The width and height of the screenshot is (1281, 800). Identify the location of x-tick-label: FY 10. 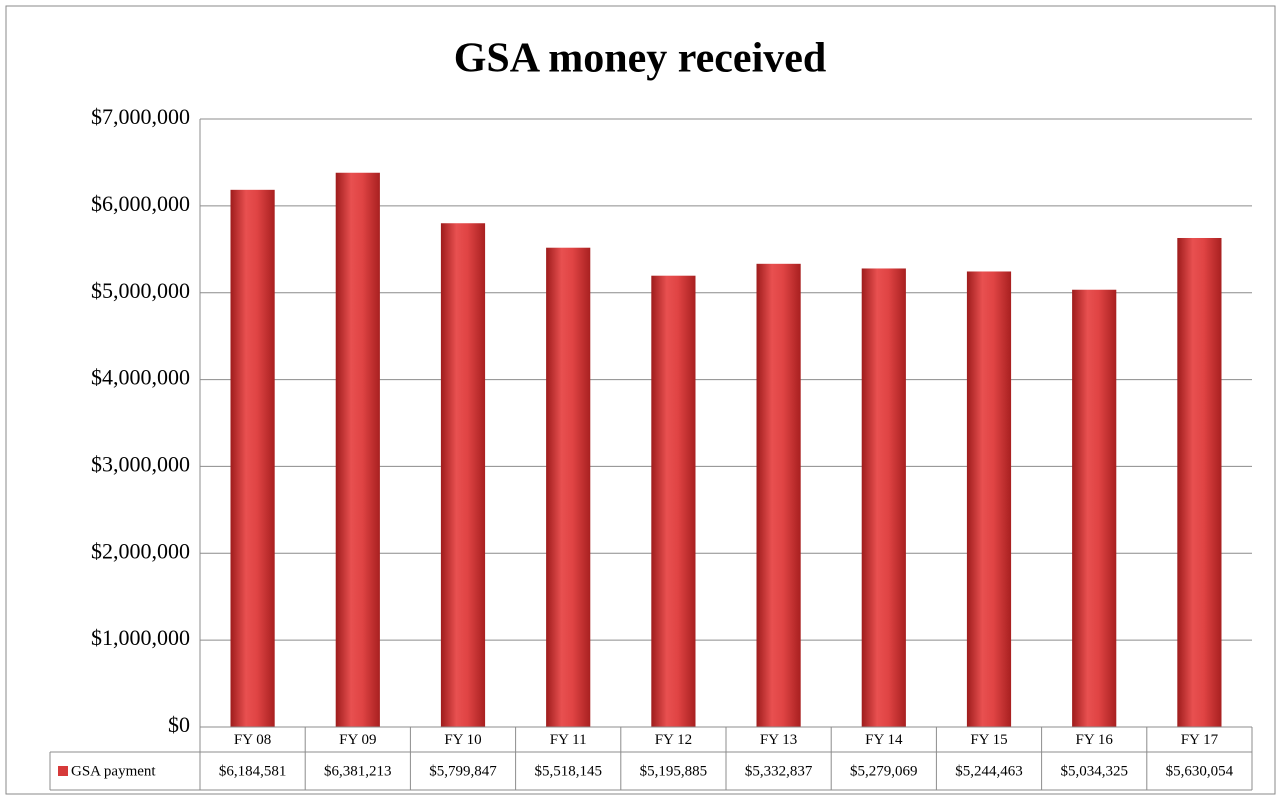
(462, 740).